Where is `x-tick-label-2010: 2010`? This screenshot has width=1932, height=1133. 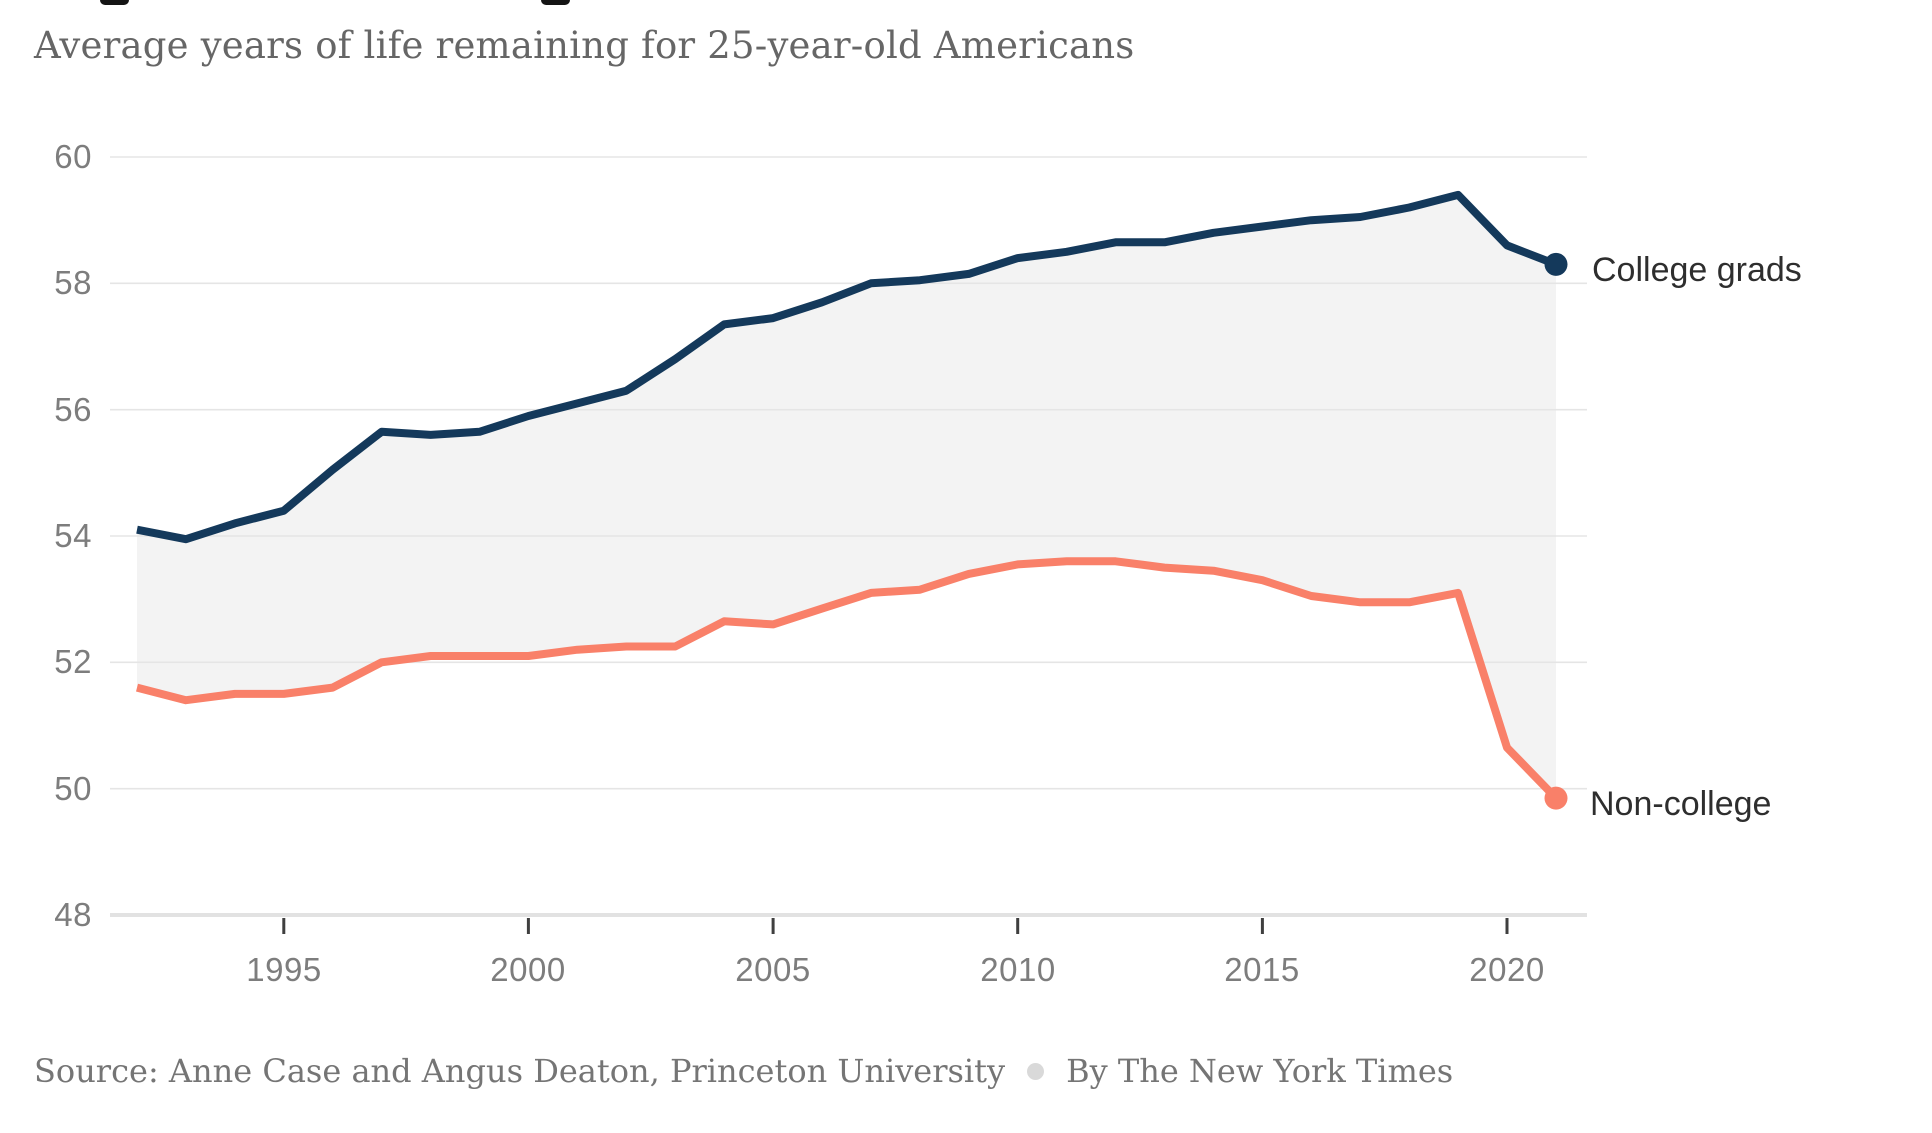 x-tick-label-2010: 2010 is located at coordinates (1018, 969).